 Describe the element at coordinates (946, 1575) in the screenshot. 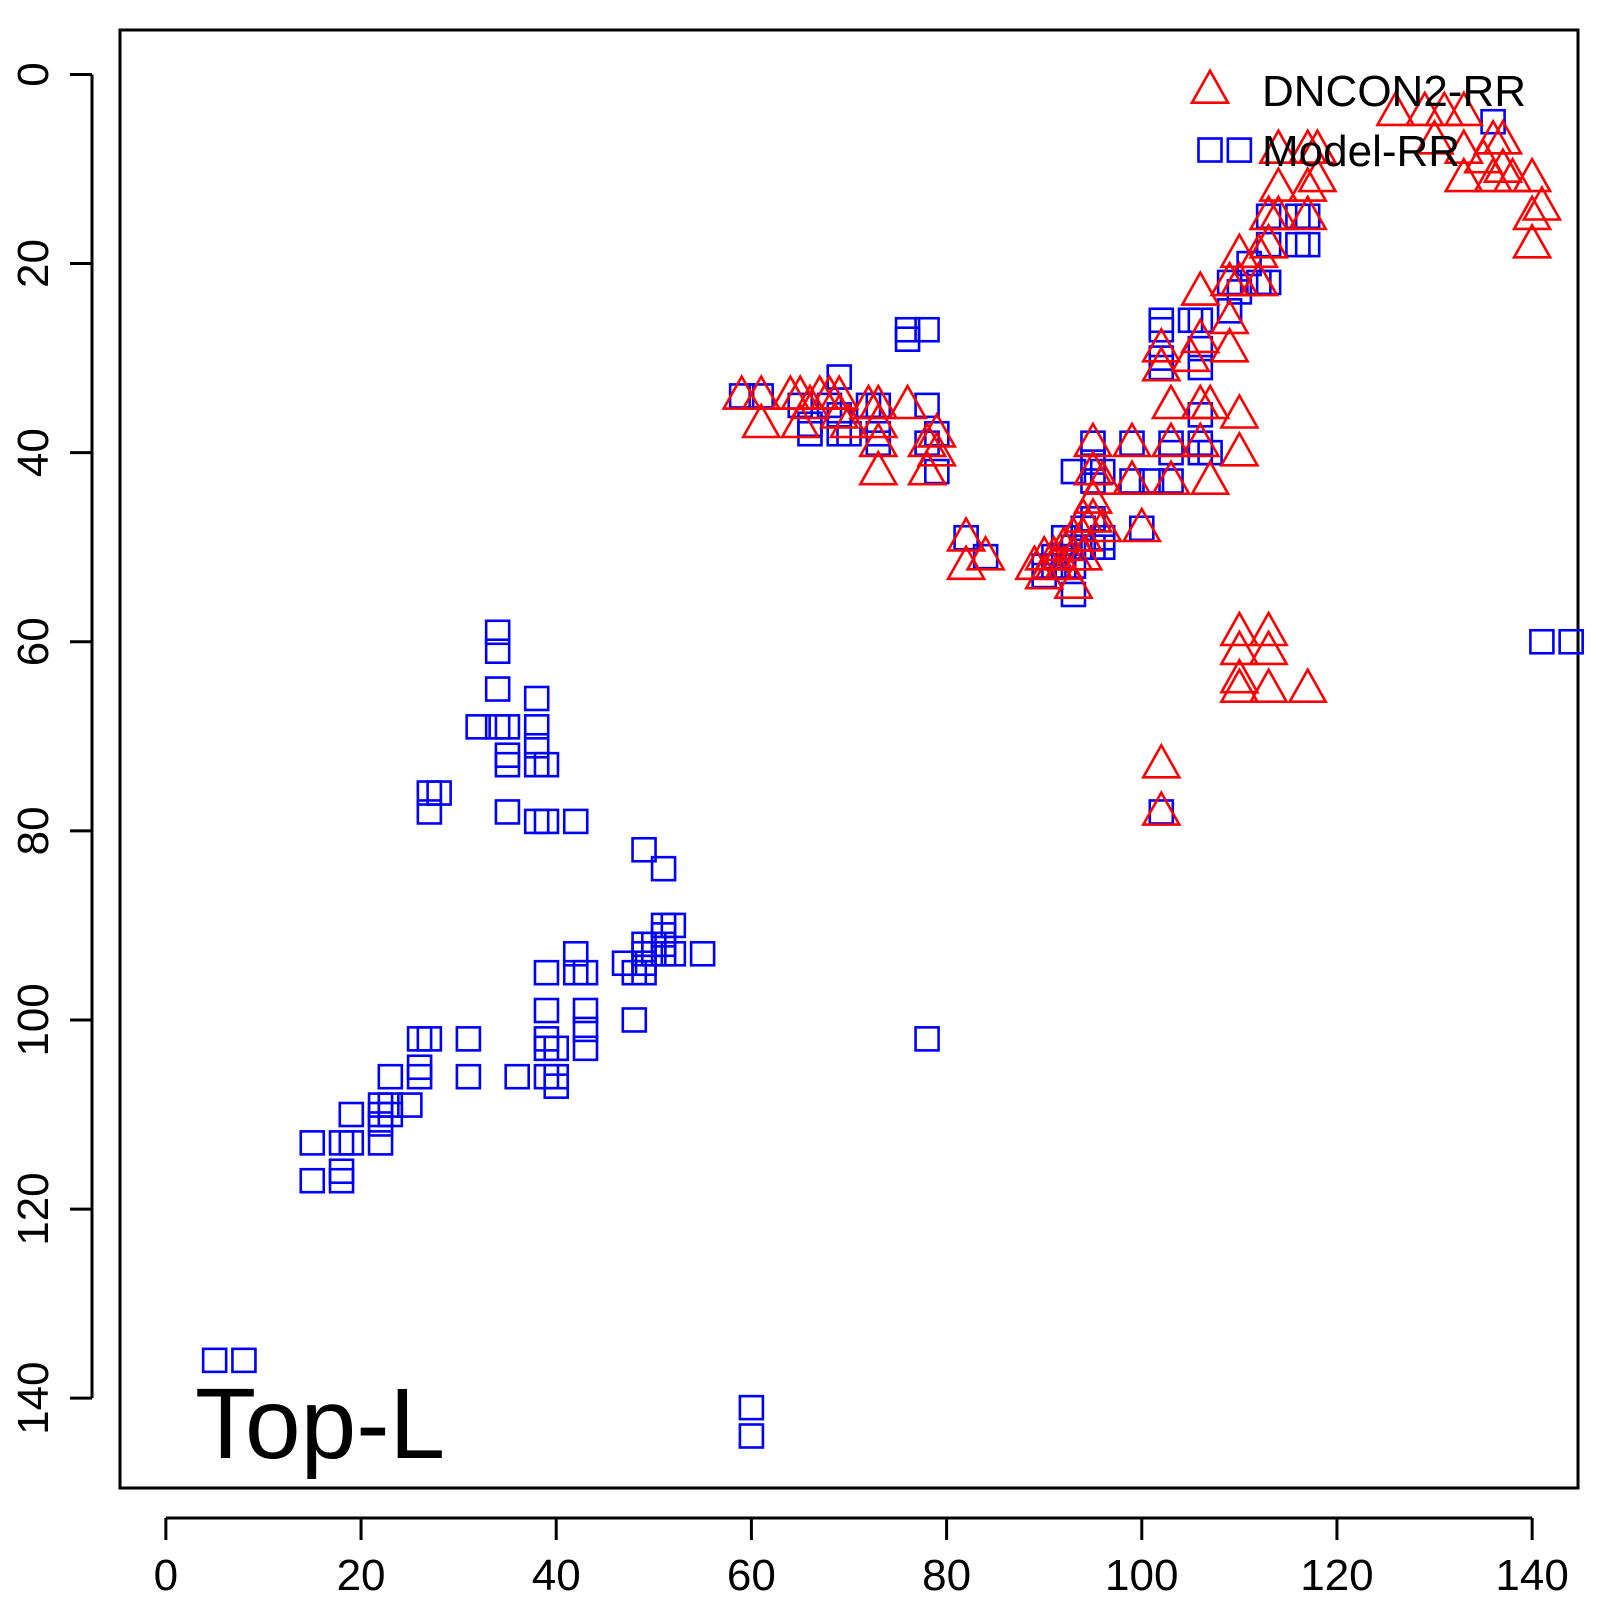

I see `x-tick-label: 80` at that location.